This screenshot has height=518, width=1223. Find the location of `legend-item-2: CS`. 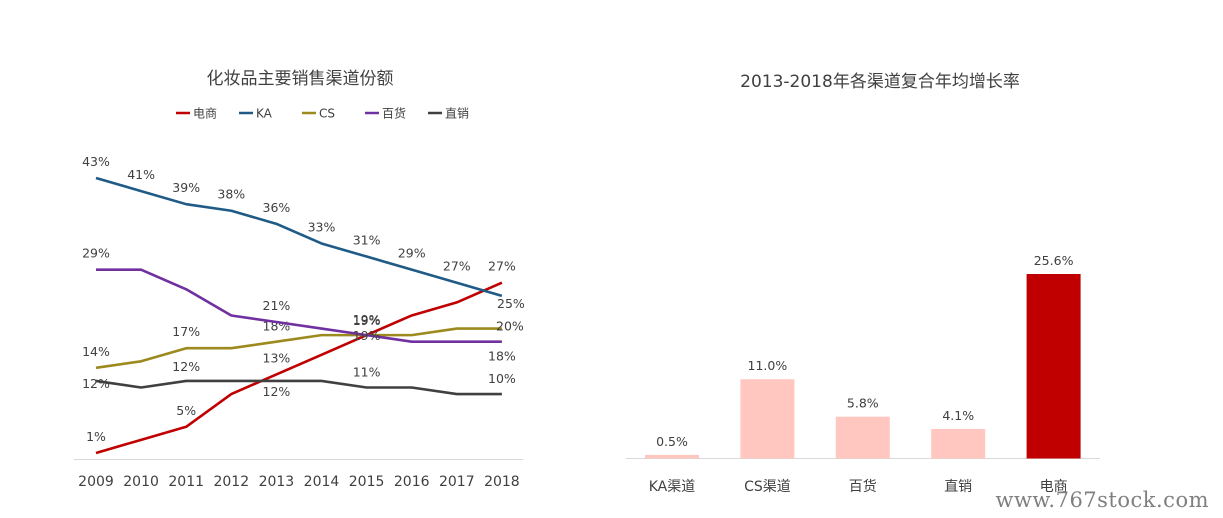

legend-item-2: CS is located at coordinates (318, 114).